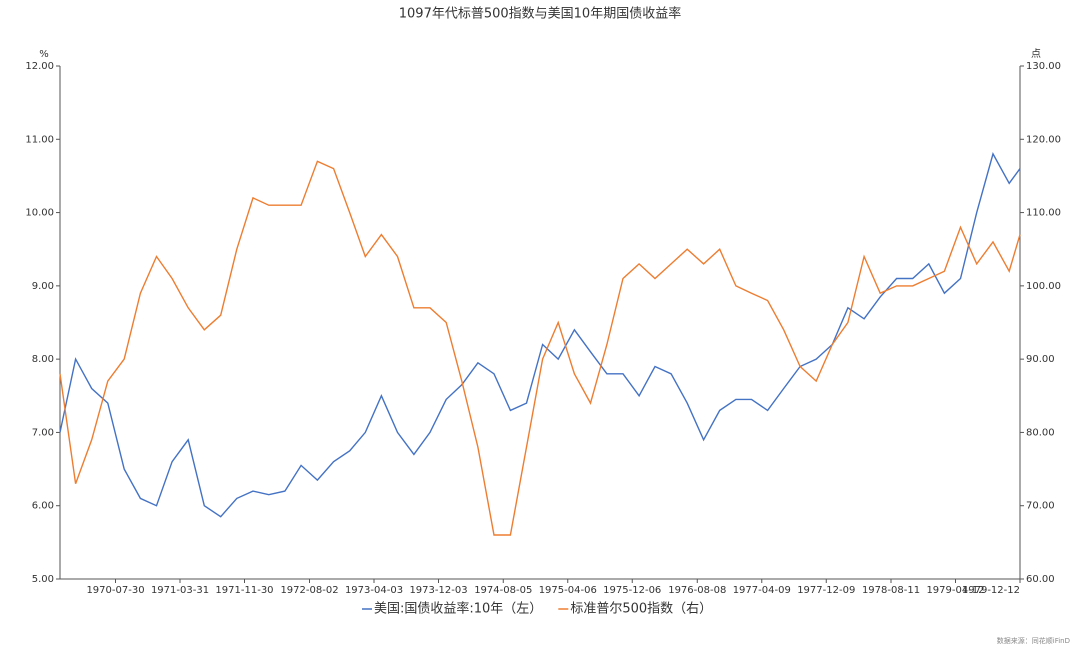  What do you see at coordinates (503, 590) in the screenshot?
I see `x-tick-label: 1974-08-05` at bounding box center [503, 590].